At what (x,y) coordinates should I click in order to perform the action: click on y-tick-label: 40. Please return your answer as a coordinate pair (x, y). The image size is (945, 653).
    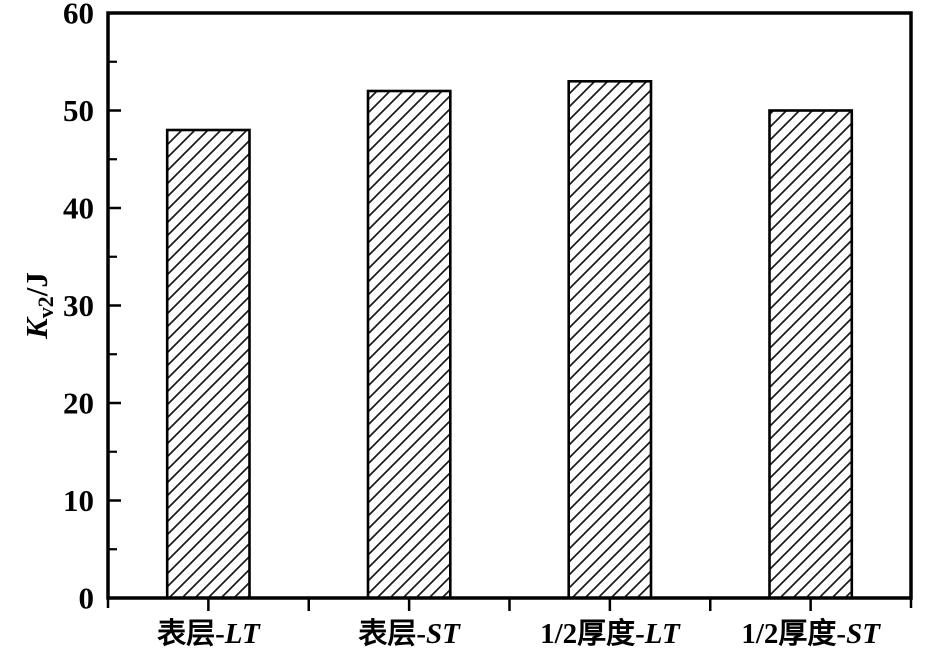
    Looking at the image, I should click on (78, 208).